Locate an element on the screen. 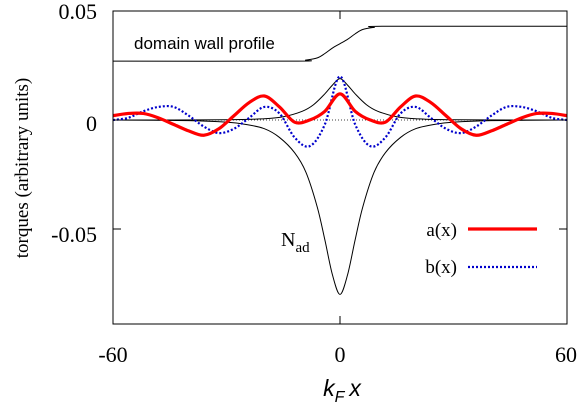  series-a-line is located at coordinates (340, 114).